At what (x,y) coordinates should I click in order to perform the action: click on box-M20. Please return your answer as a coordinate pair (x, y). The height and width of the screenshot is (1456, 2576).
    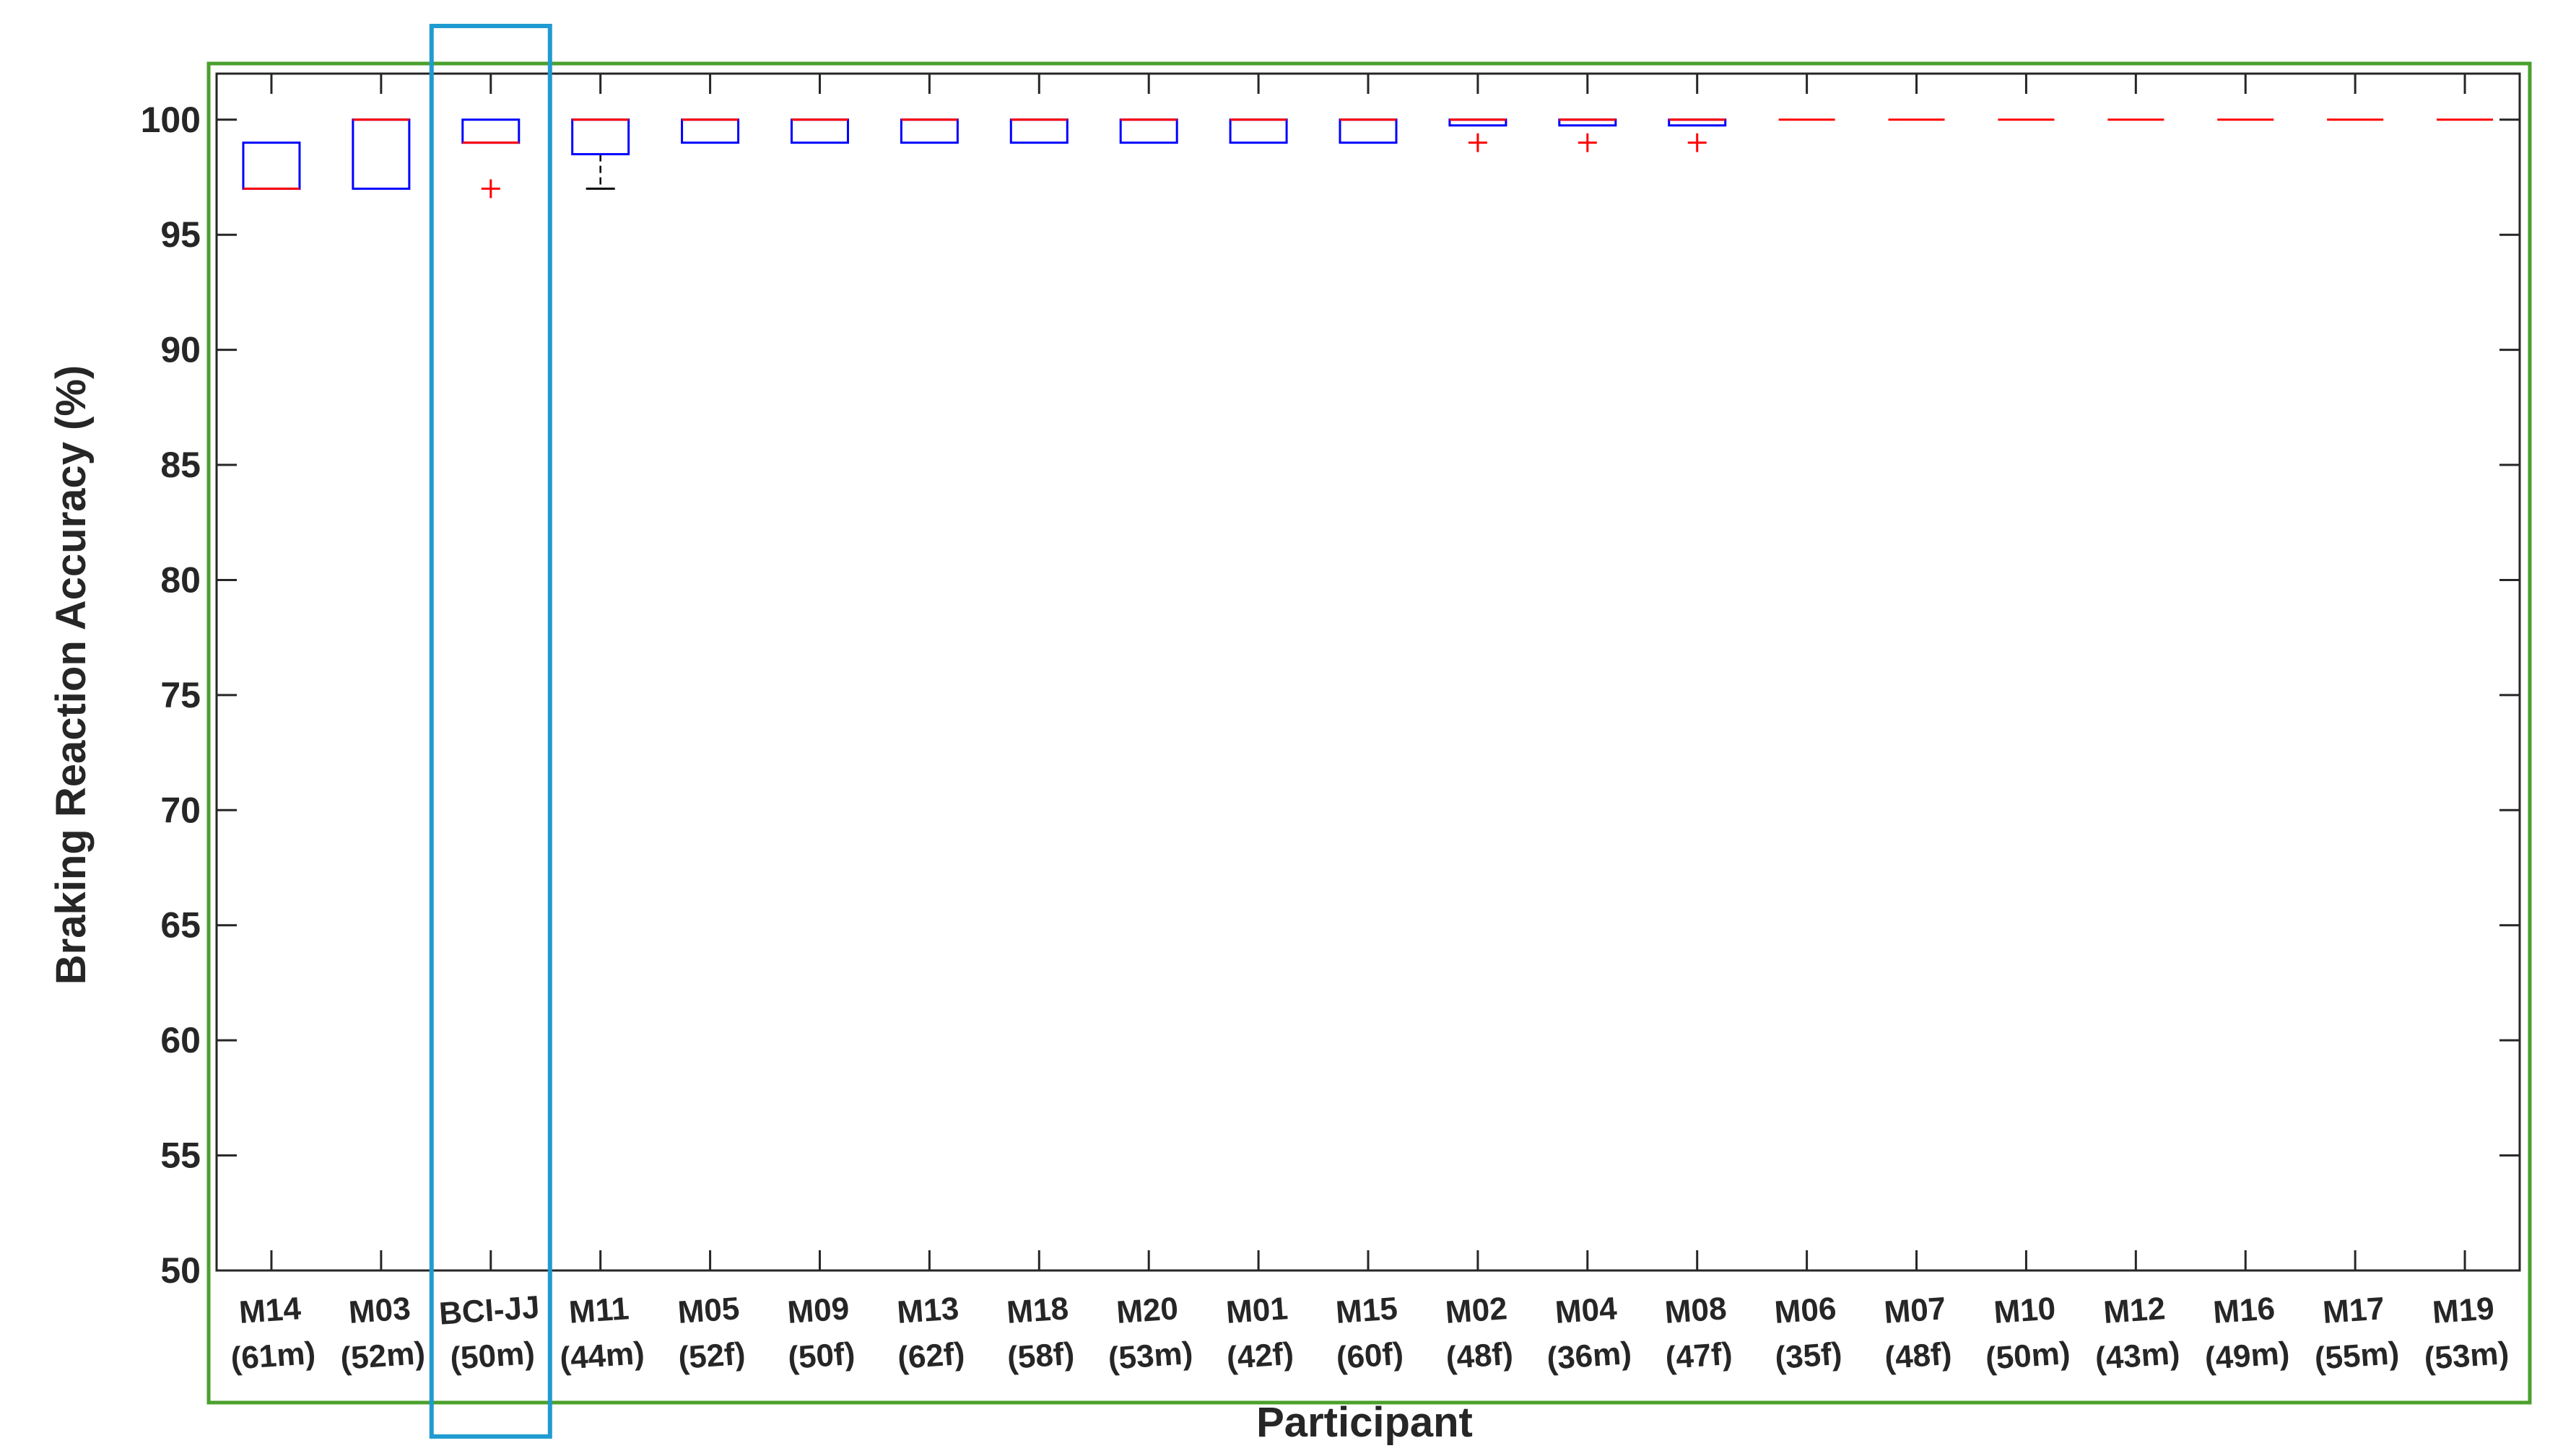
    Looking at the image, I should click on (1148, 131).